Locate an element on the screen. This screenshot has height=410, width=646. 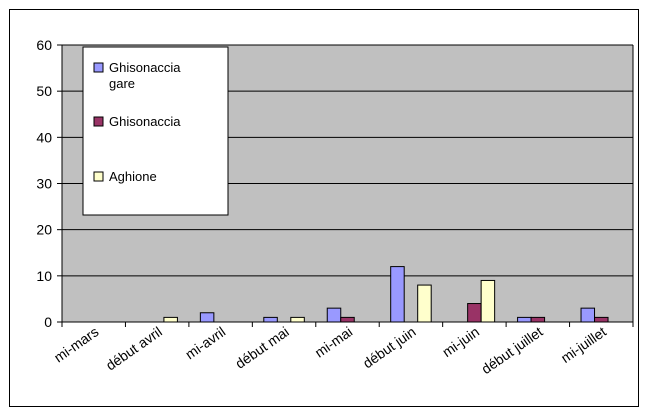
legend-label-line: Aghione is located at coordinates (133, 176).